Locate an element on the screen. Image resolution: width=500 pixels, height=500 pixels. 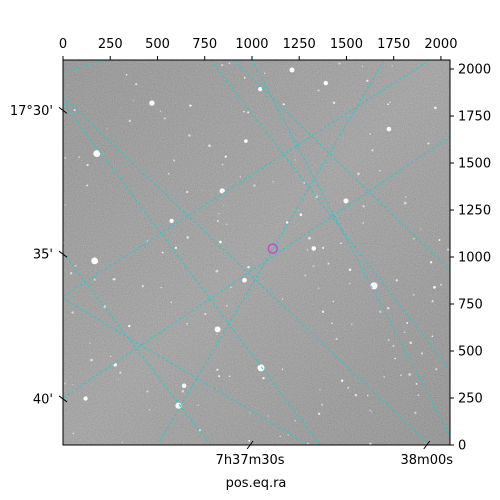
x-tick-label: 750 is located at coordinates (204, 44).